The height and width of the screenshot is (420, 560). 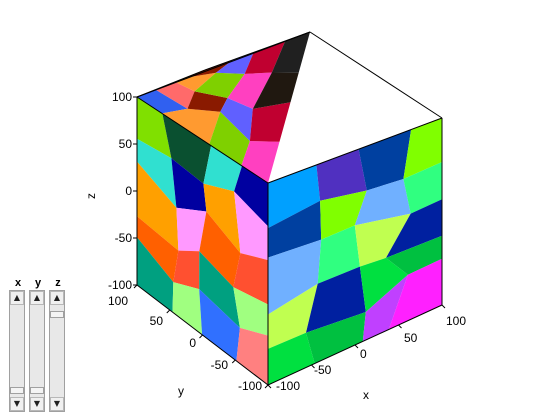 What do you see at coordinates (157, 321) in the screenshot?
I see `y-tick: 50` at bounding box center [157, 321].